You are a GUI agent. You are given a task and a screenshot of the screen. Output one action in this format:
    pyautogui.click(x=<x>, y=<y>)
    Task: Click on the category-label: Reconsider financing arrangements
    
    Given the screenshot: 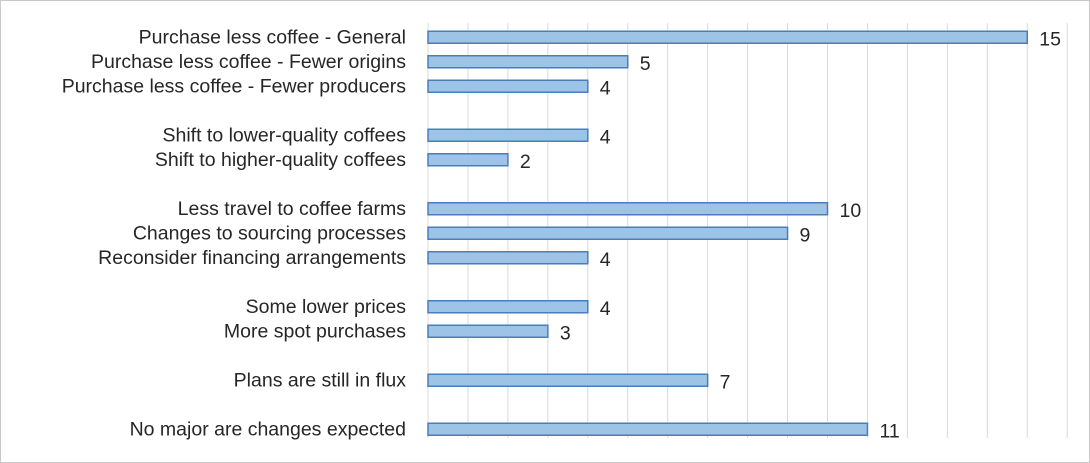 What is the action you would take?
    pyautogui.click(x=252, y=258)
    